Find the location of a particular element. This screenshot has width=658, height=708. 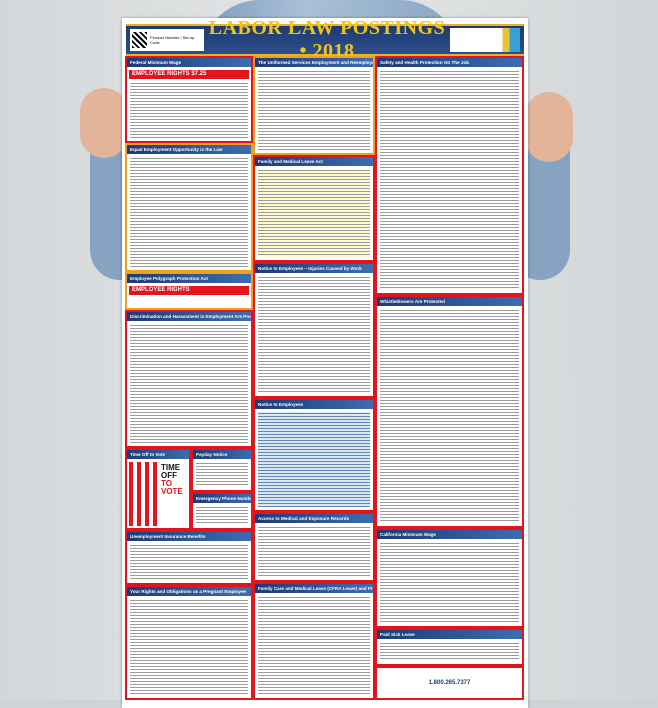

section-payday-notice: Payday Notice is located at coordinates (222, 470).